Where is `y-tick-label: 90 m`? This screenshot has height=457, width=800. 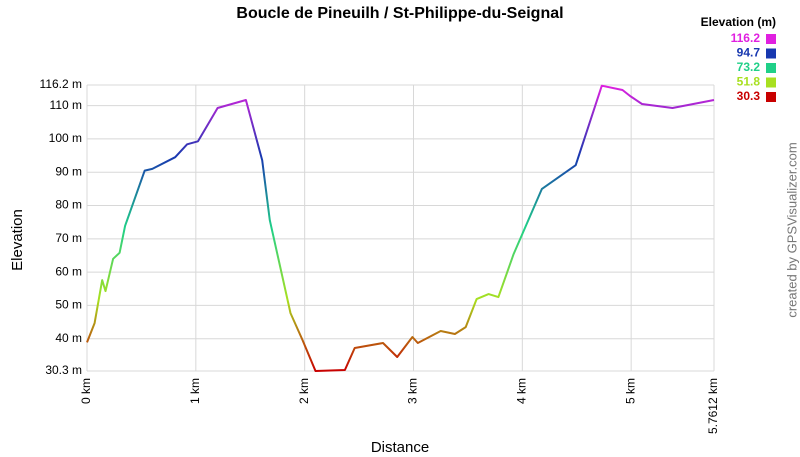
y-tick-label: 90 m is located at coordinates (68, 171).